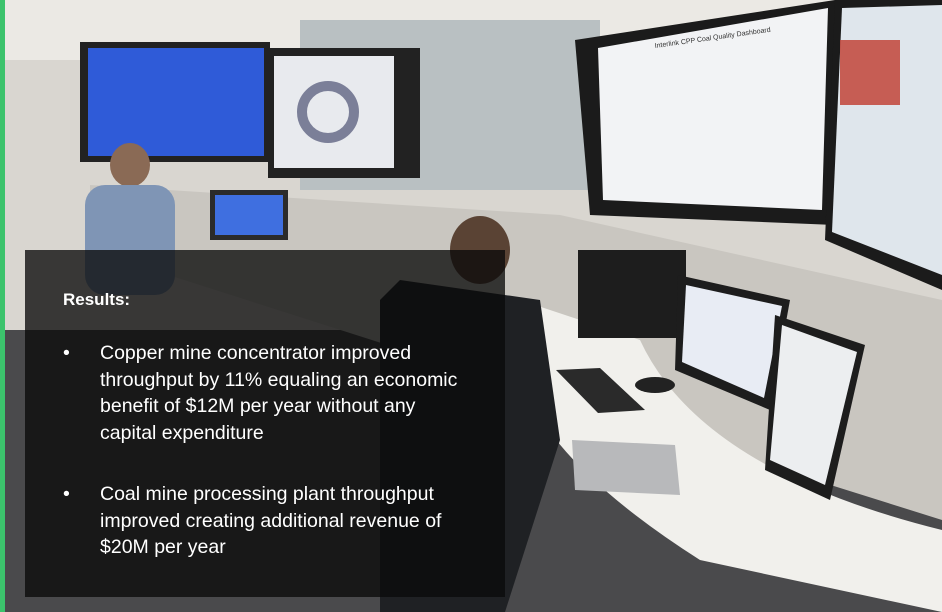 The width and height of the screenshot is (942, 612). I want to click on speaker, so click(655, 385).